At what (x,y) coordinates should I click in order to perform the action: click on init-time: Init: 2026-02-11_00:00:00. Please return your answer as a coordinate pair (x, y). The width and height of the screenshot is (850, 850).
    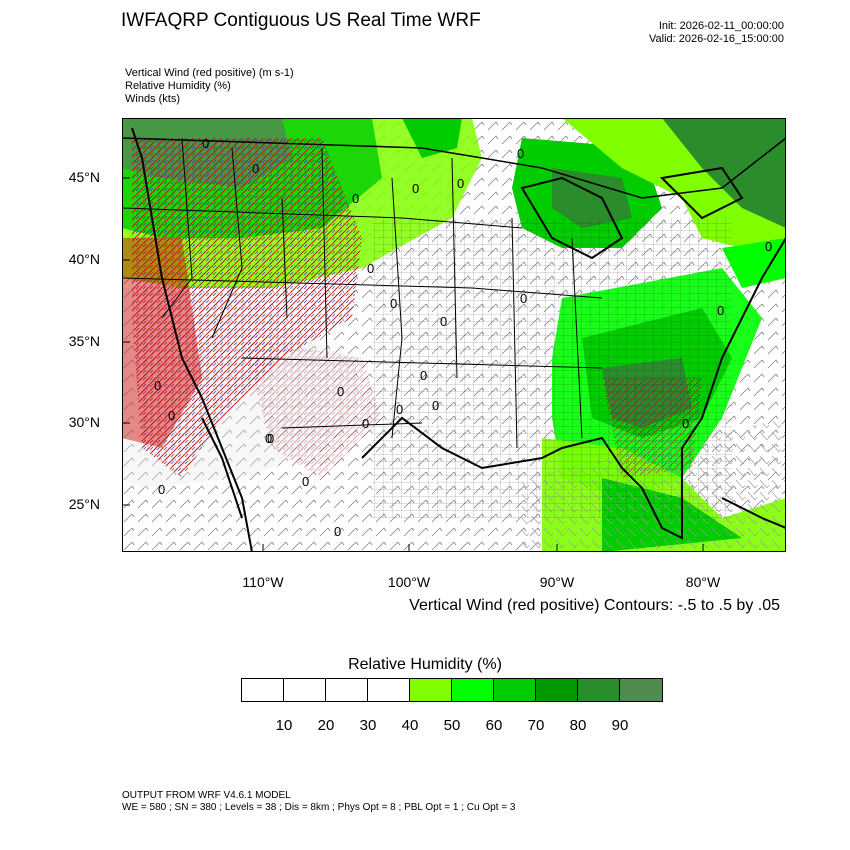
    Looking at the image, I should click on (721, 26).